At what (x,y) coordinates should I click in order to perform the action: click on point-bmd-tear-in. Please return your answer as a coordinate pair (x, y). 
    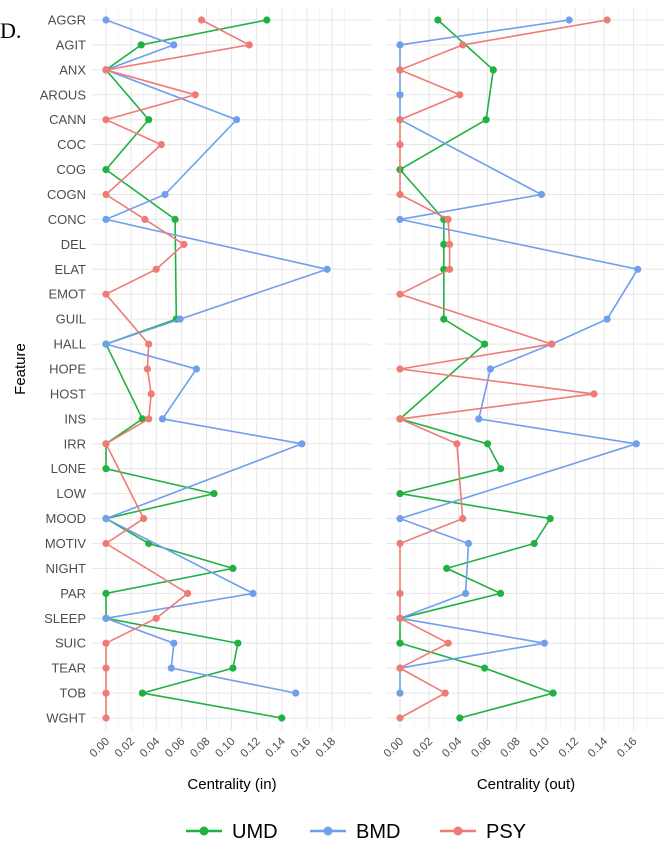
    Looking at the image, I should click on (171, 668).